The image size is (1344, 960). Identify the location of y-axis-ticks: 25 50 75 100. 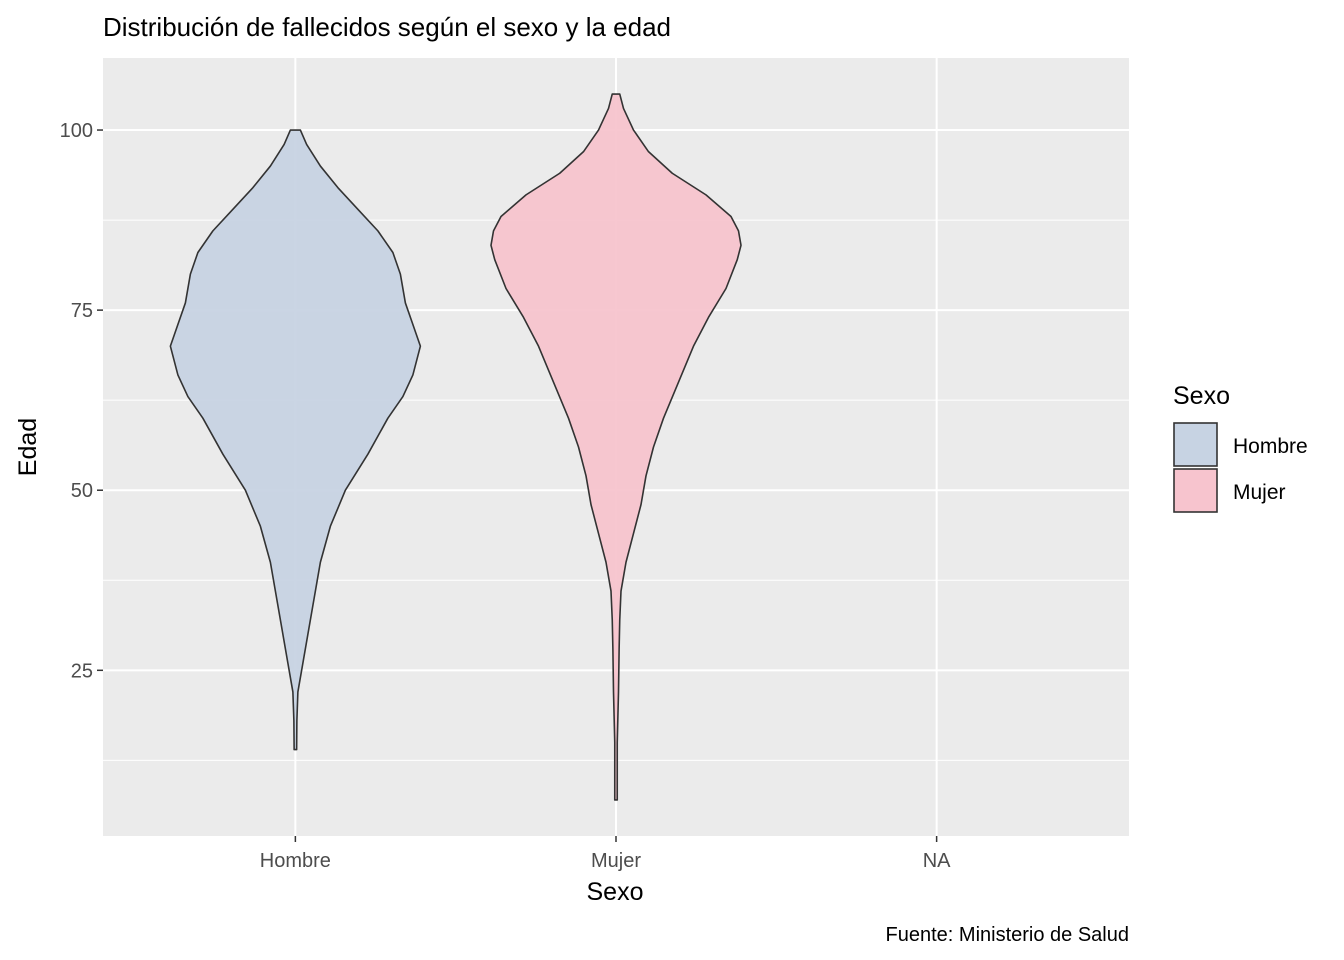
(81, 401).